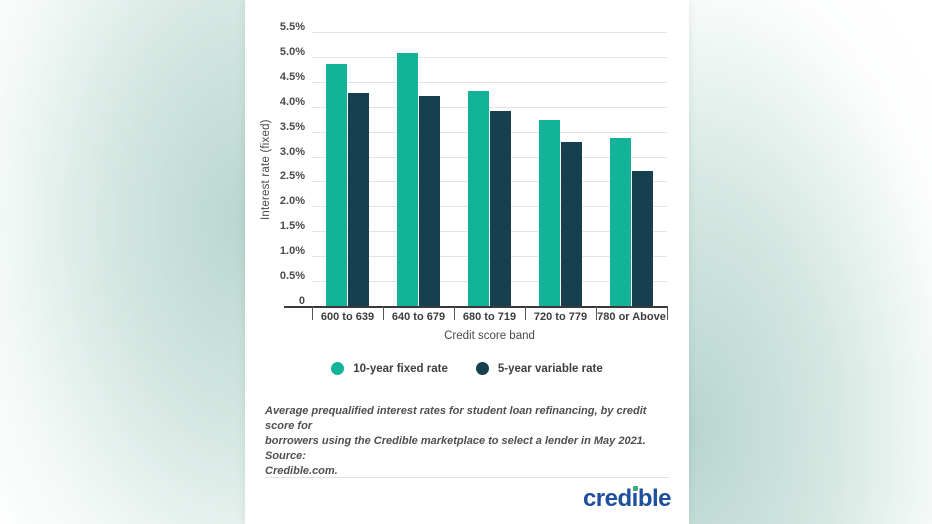 The image size is (932, 524). Describe the element at coordinates (347, 317) in the screenshot. I see `x-category-label: 600 to 639` at that location.